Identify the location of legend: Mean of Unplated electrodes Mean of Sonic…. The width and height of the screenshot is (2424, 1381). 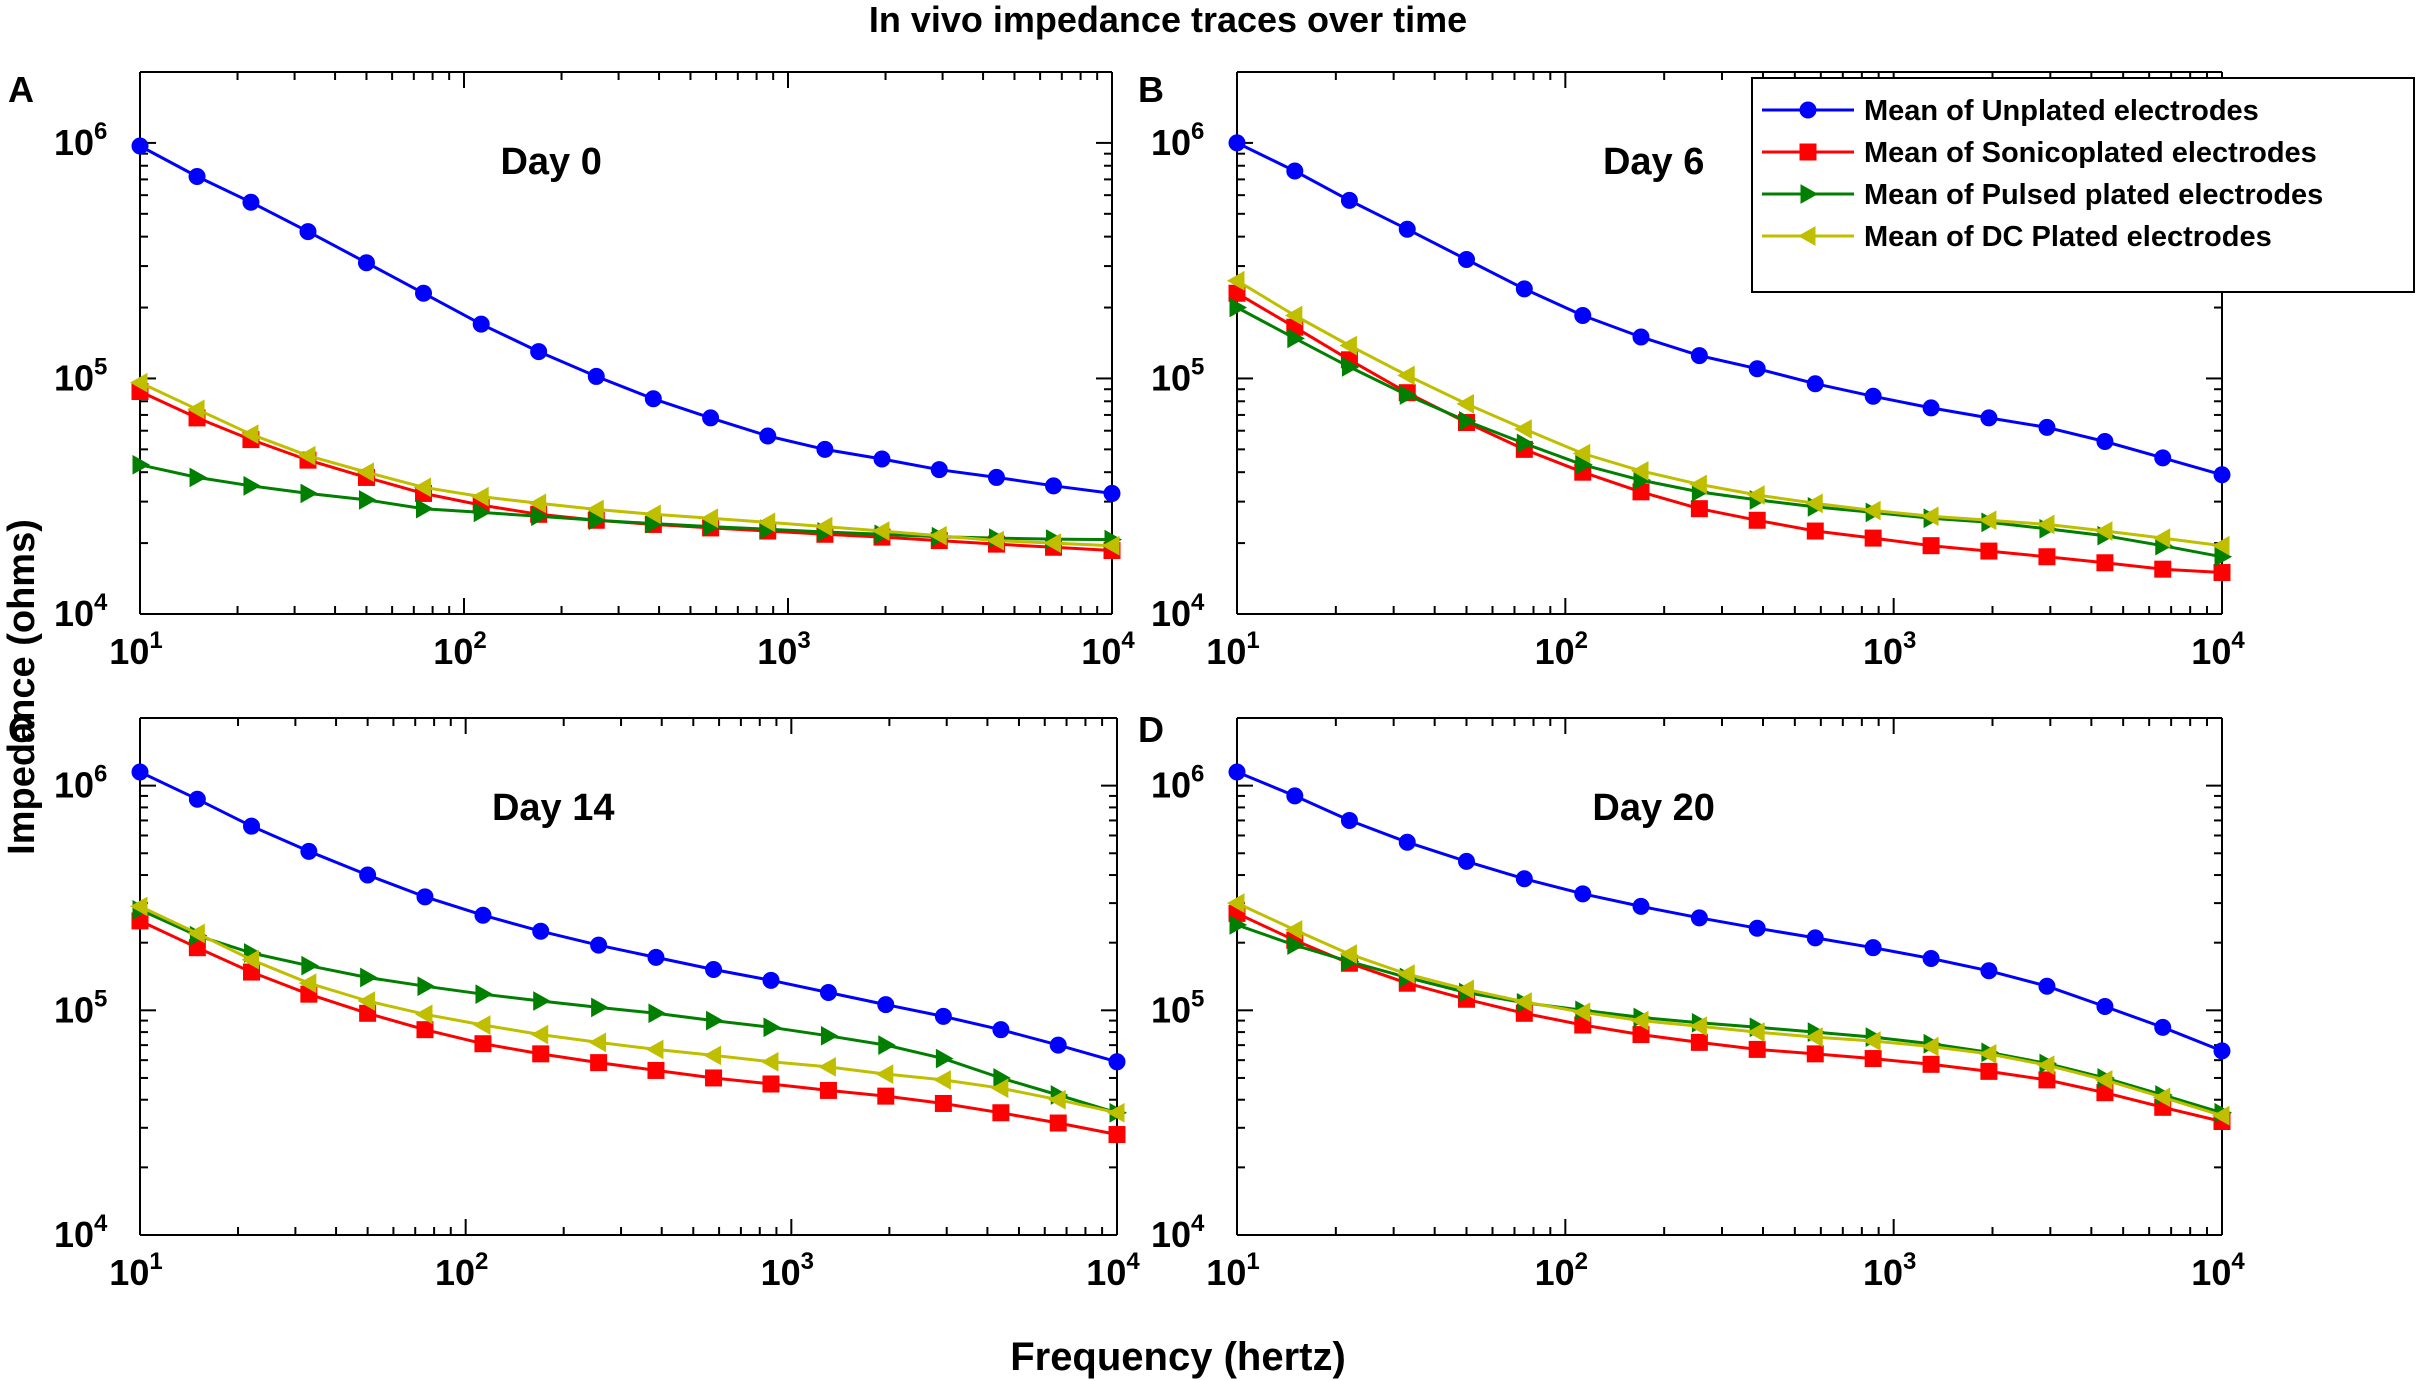
(2083, 185).